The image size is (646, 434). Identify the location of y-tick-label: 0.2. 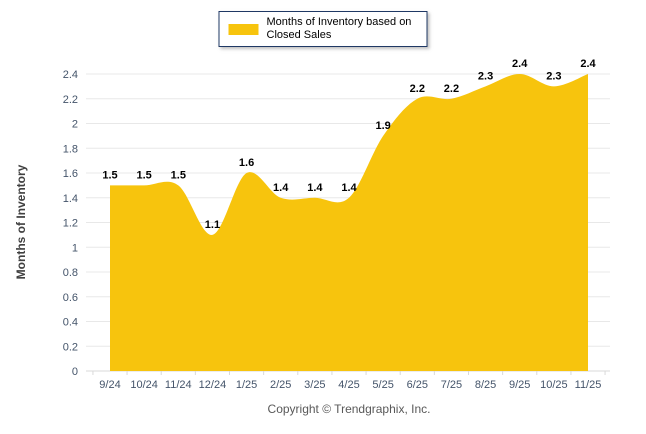
(70, 347).